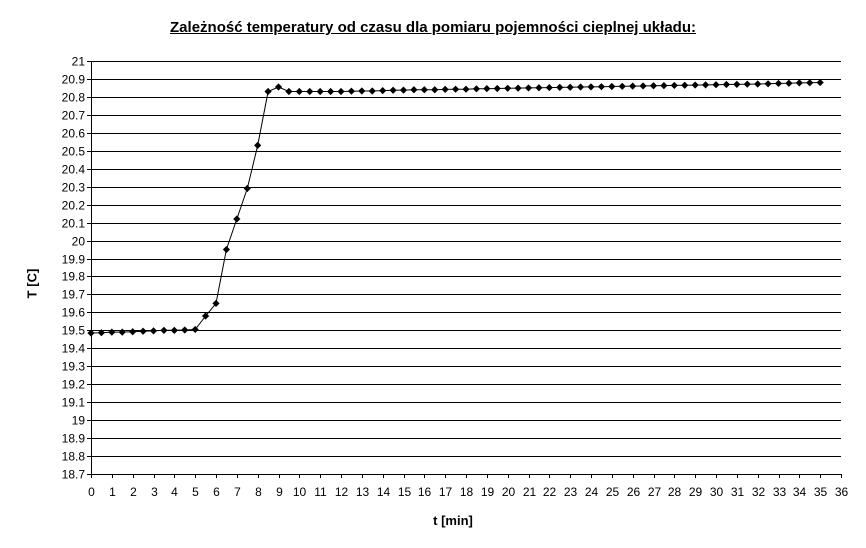 The width and height of the screenshot is (866, 548). Describe the element at coordinates (74, 313) in the screenshot. I see `y-tick-label: 19.6` at that location.